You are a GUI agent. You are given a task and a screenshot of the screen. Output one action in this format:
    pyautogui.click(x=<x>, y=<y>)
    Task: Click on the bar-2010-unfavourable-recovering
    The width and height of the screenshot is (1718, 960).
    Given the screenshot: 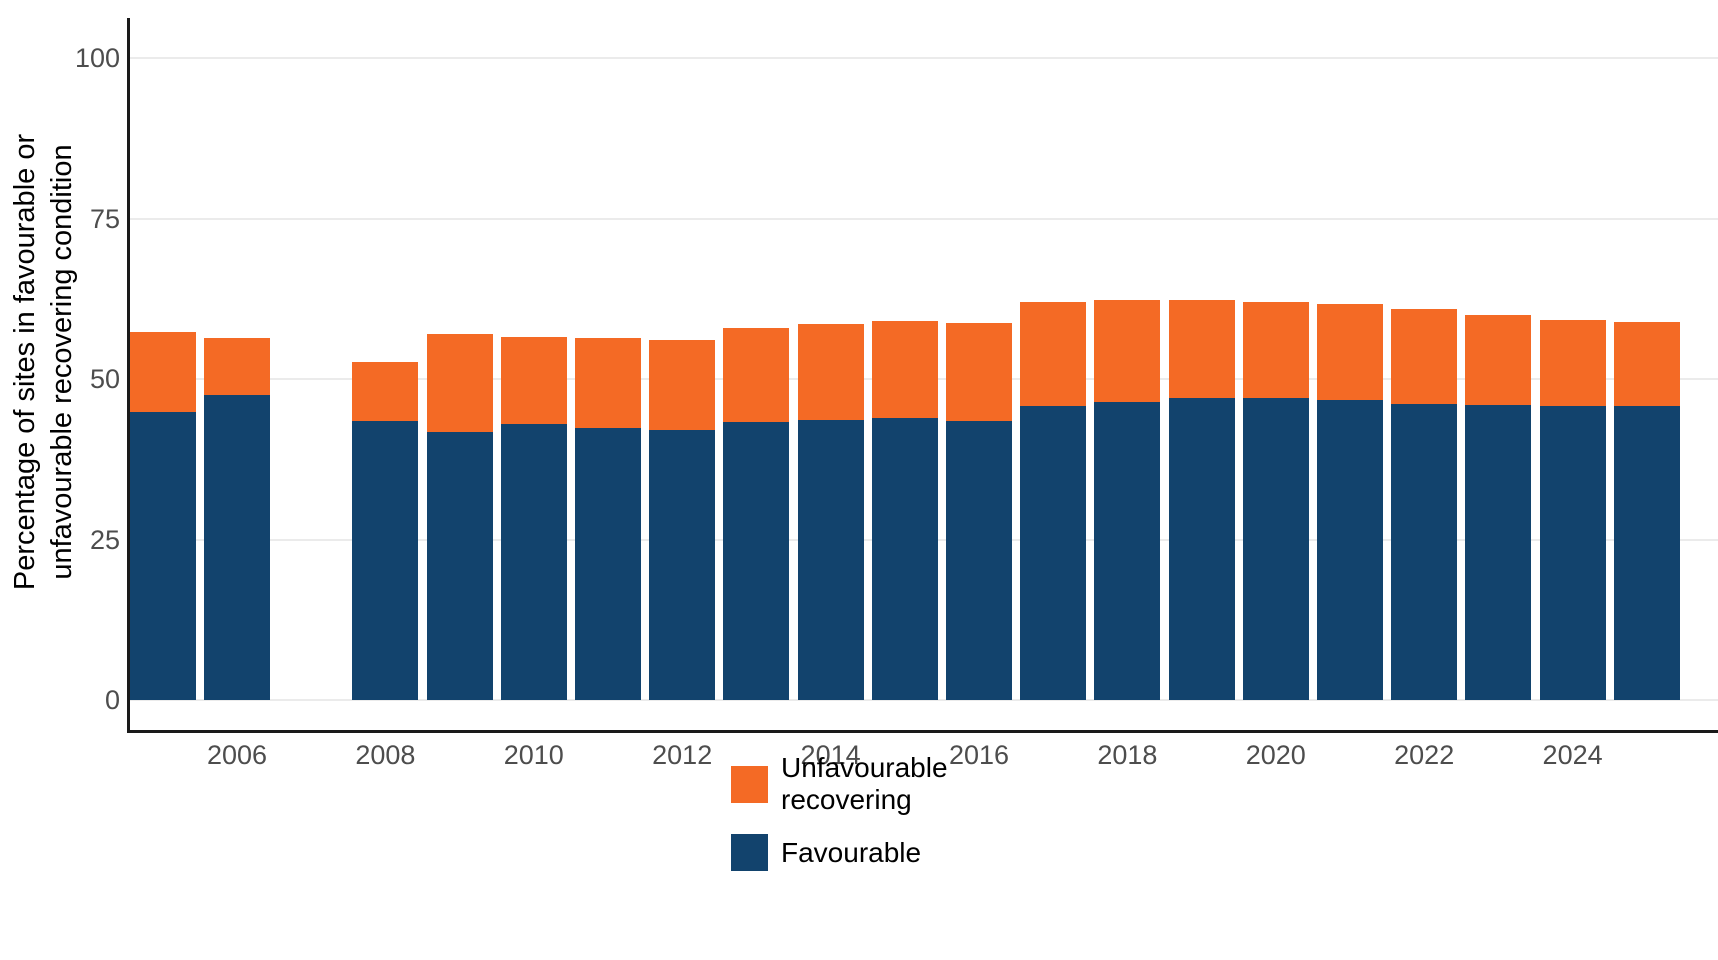 What is the action you would take?
    pyautogui.click(x=533, y=380)
    